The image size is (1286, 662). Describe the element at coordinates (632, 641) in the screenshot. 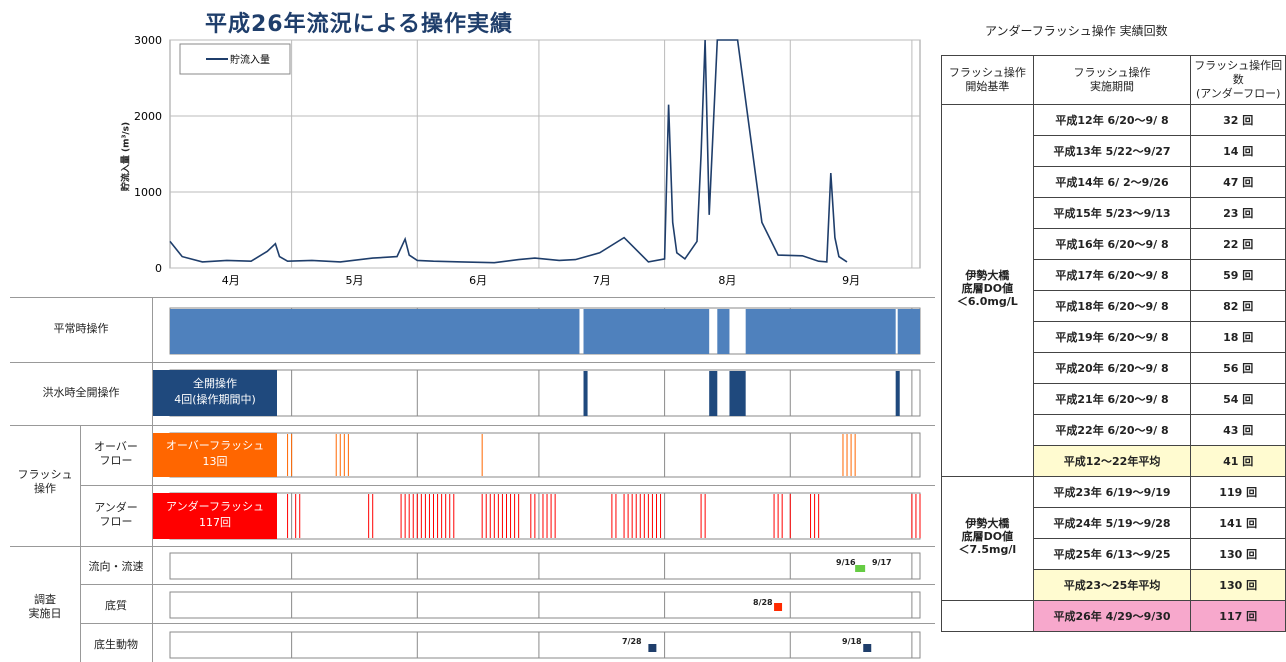

I see `survey-date-benthos-1: 7/28` at that location.